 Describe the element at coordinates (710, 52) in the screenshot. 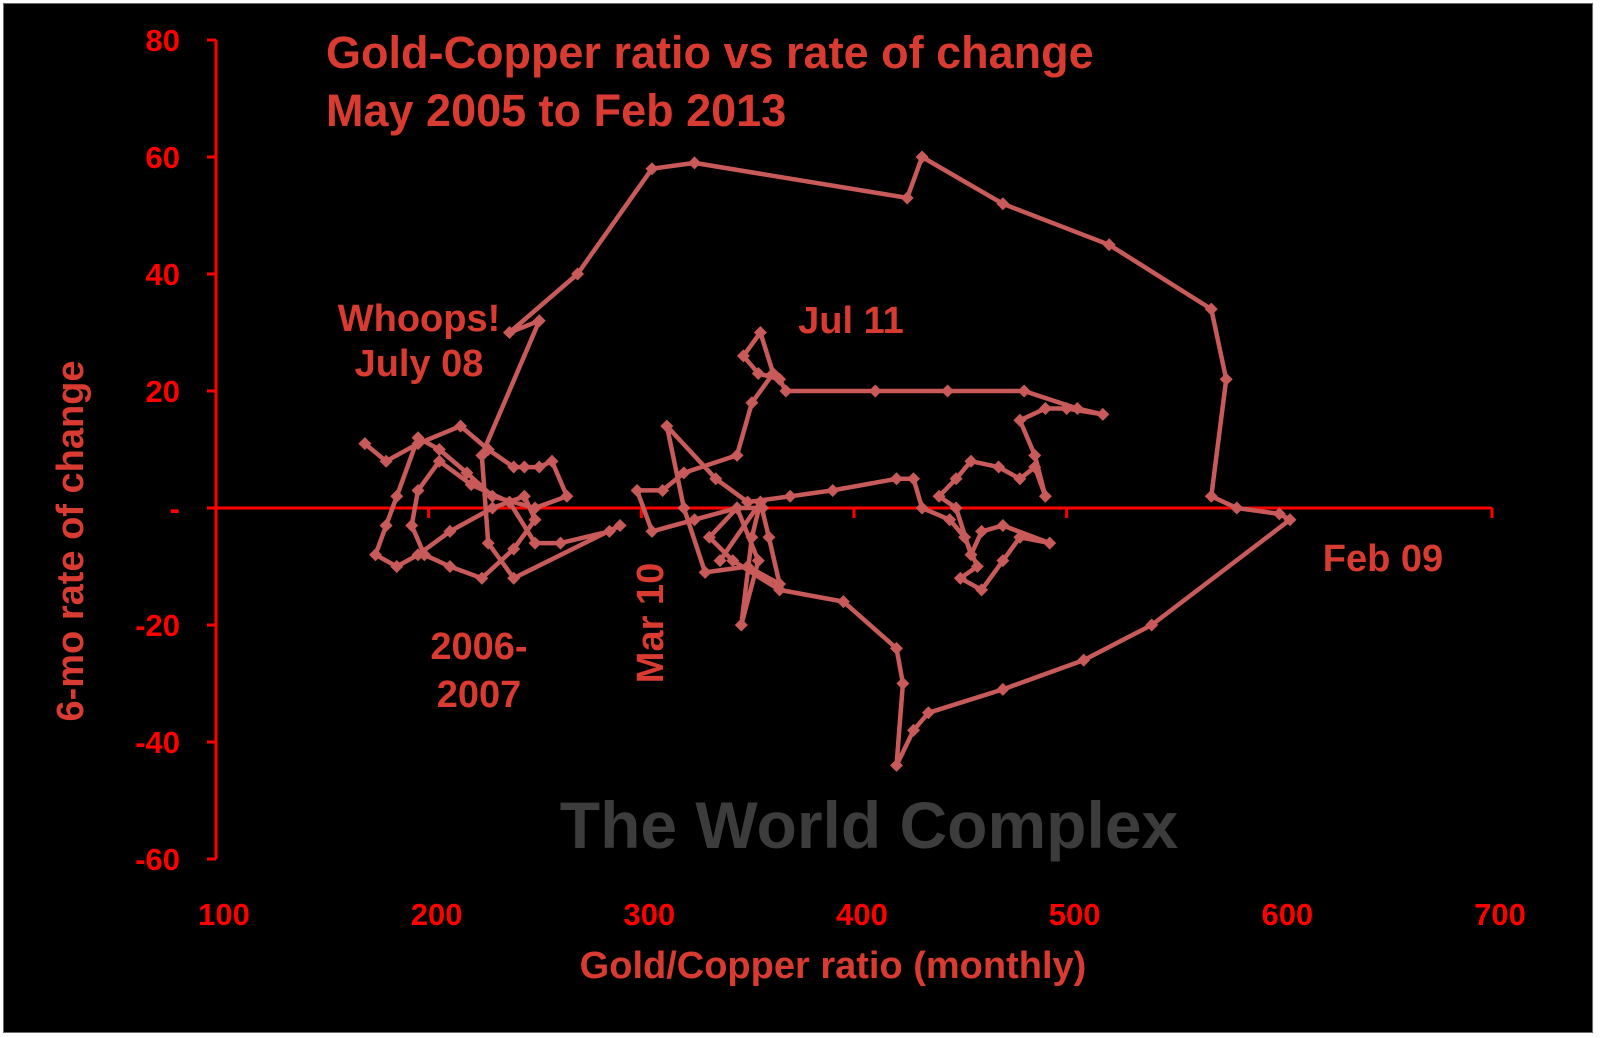

I see `chart-title: Gold-Copper ratio vs rate of change` at that location.